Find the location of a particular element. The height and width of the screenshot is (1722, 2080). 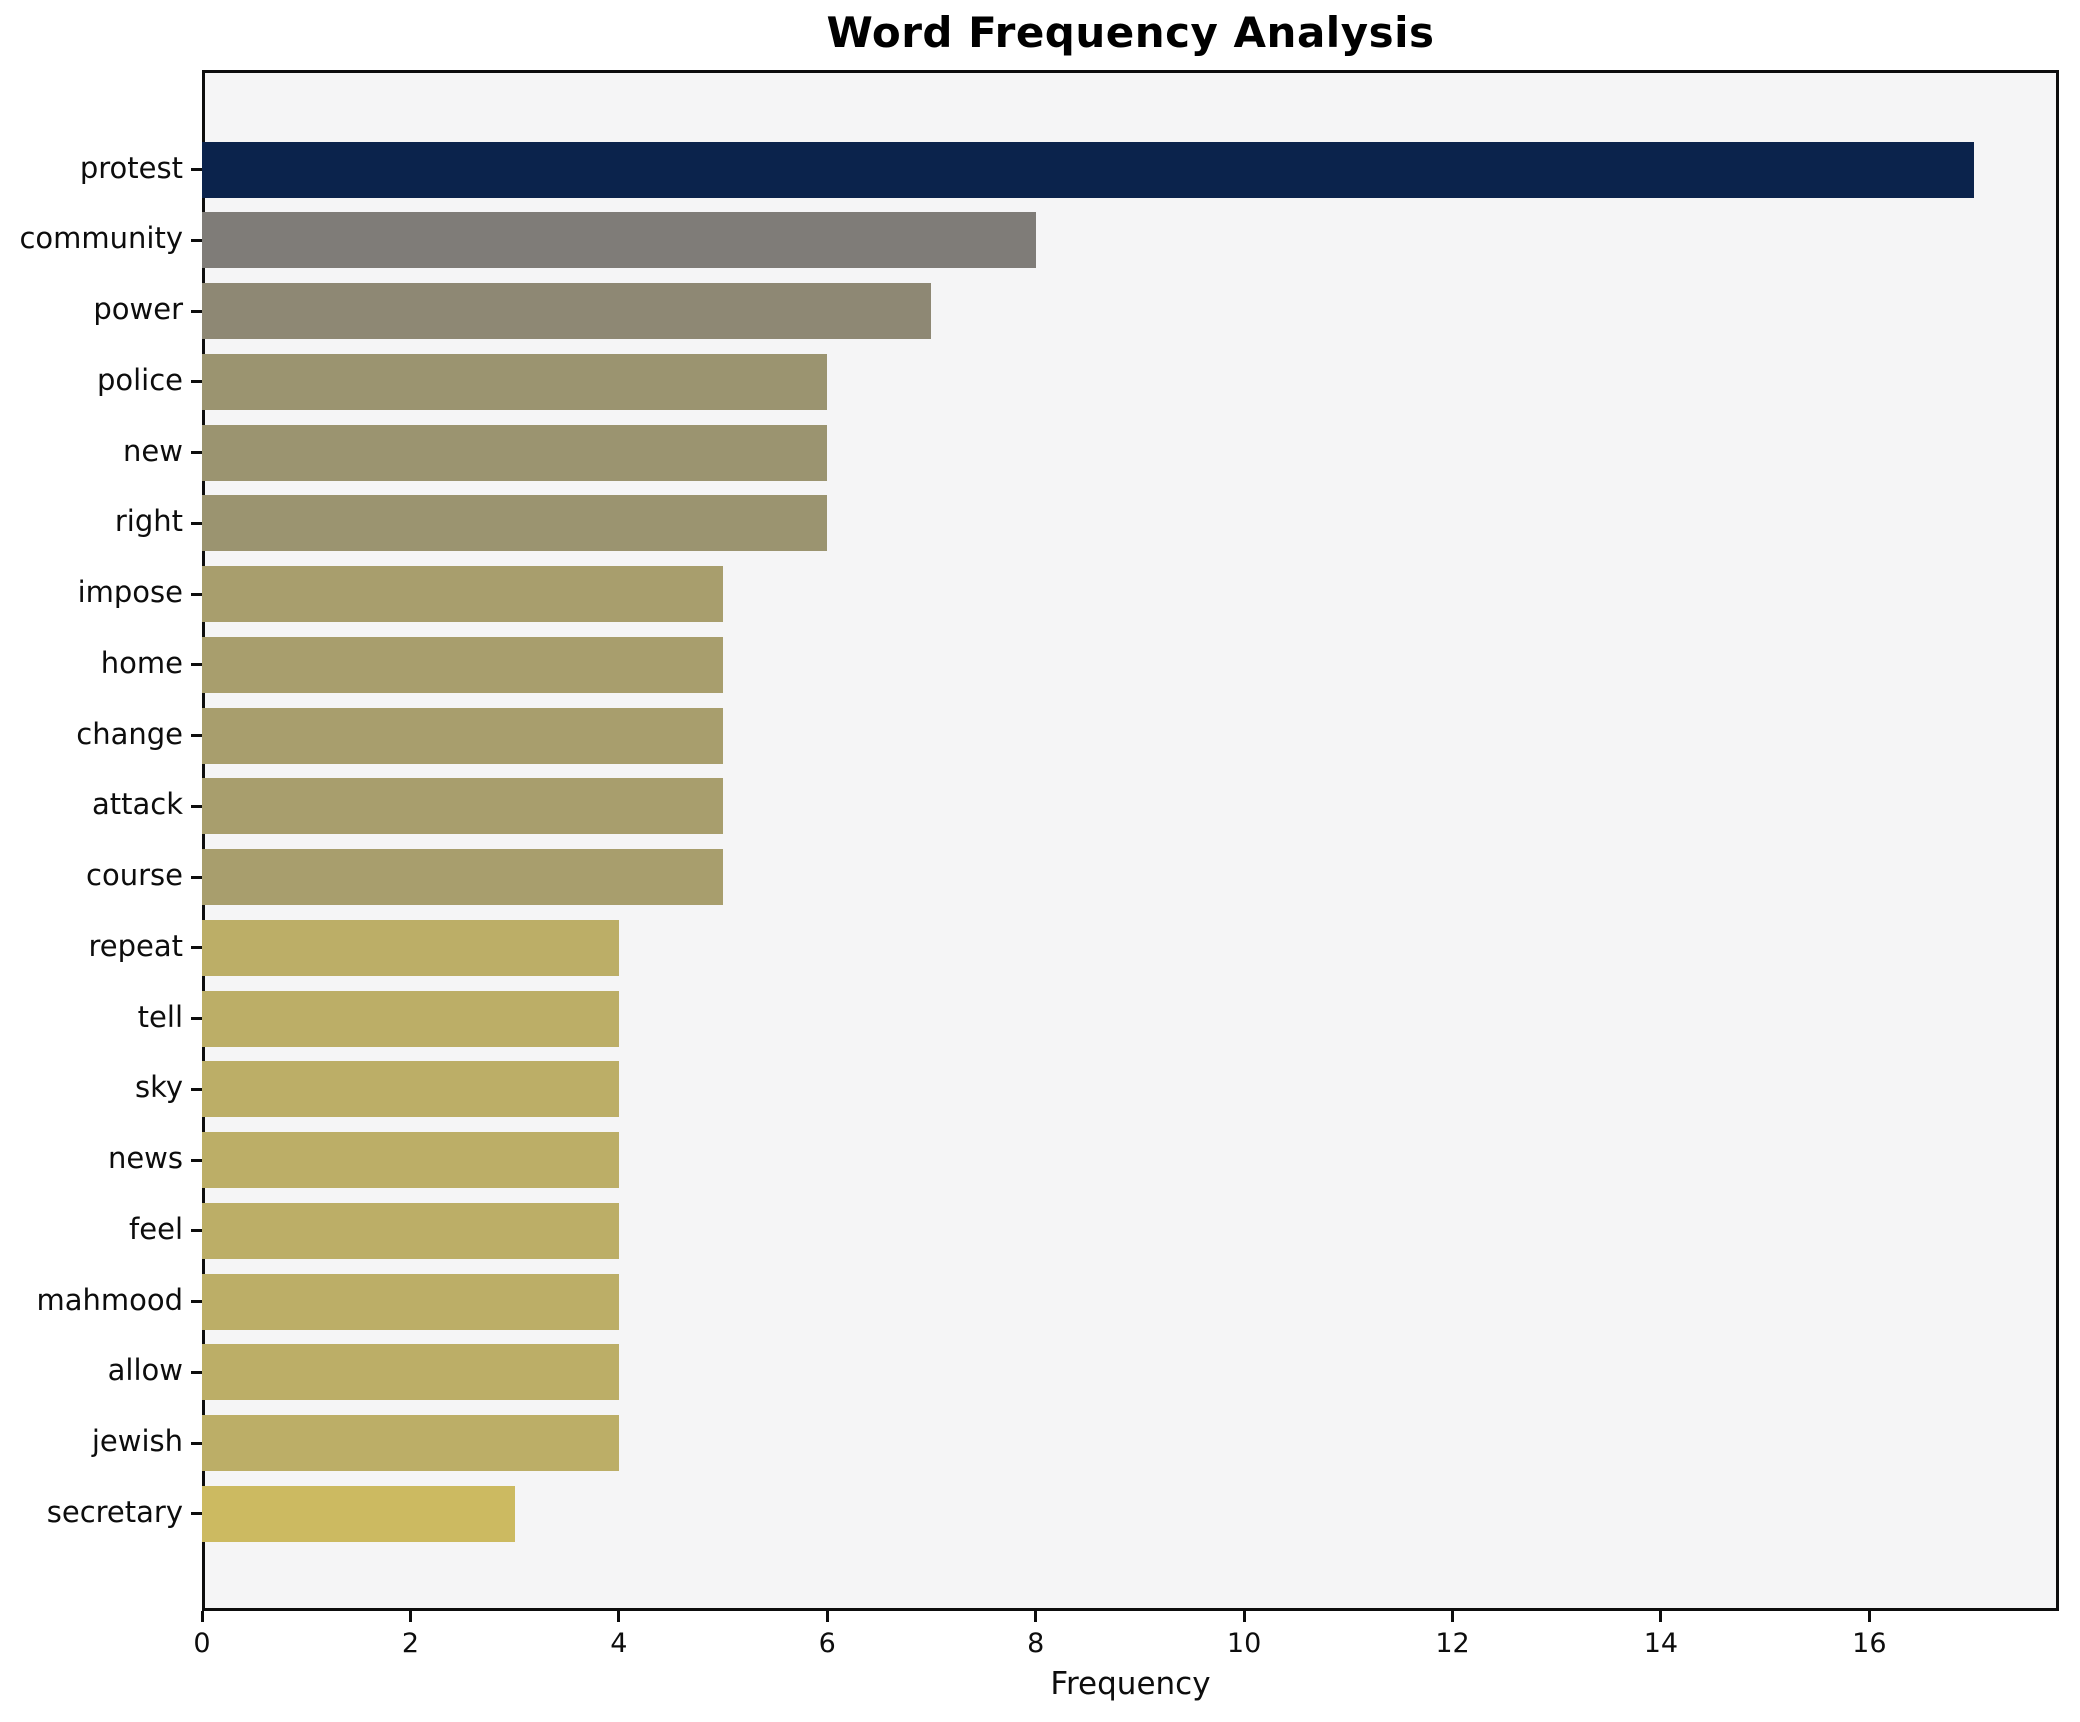

y-label-news: news is located at coordinates (145, 1158).